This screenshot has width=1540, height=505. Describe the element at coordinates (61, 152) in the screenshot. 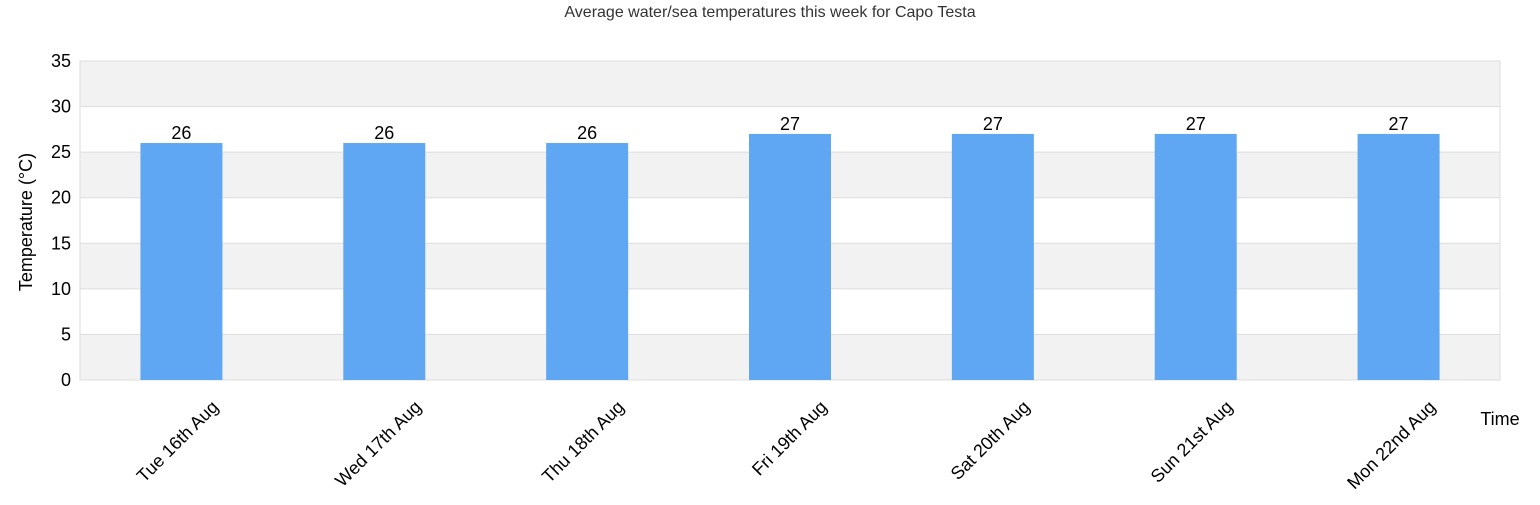

I see `y-tick-label: 25` at that location.